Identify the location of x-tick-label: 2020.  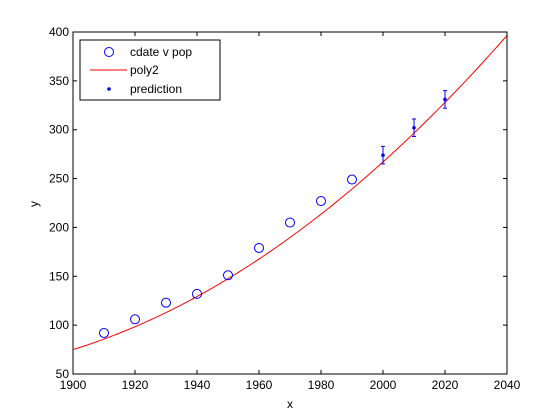
(445, 385).